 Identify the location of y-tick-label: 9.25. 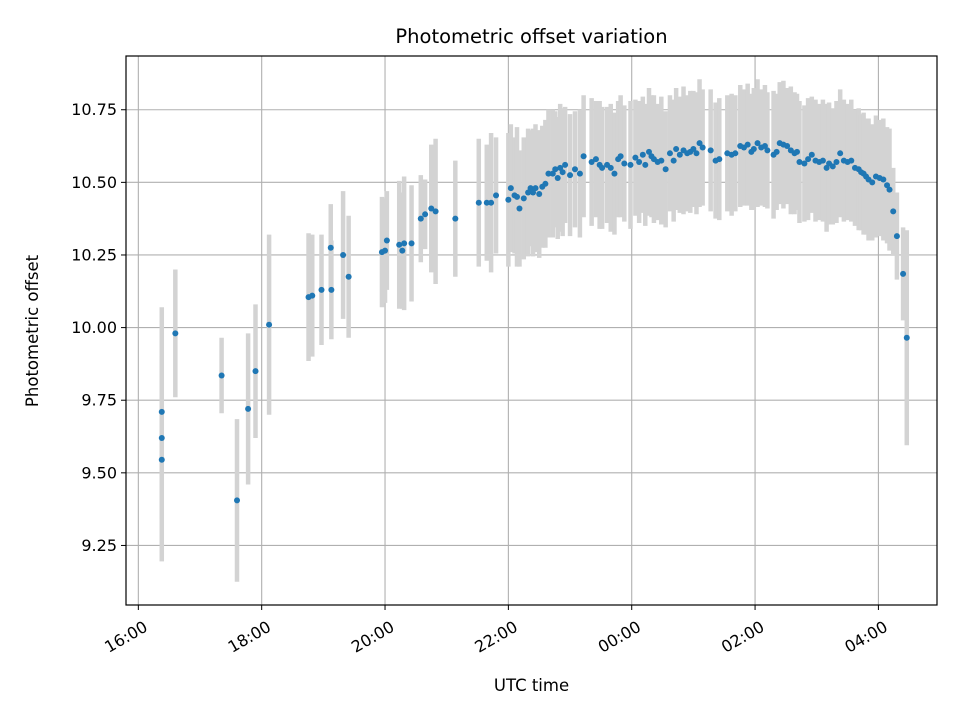
(99, 545).